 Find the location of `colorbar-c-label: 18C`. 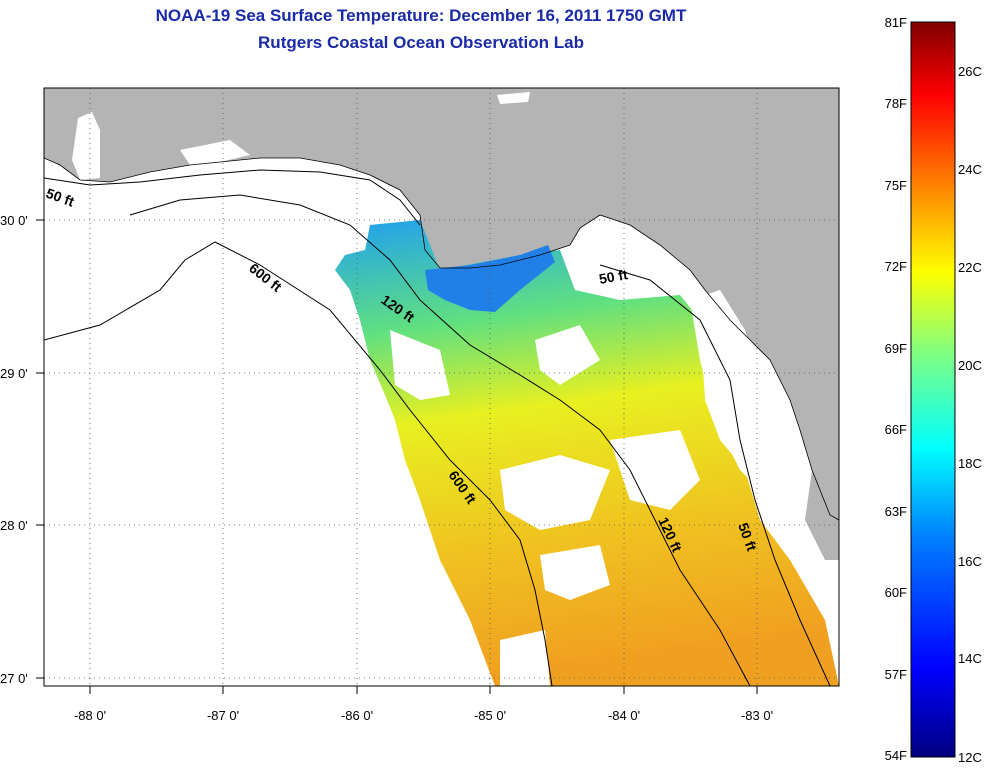

colorbar-c-label: 18C is located at coordinates (970, 463).